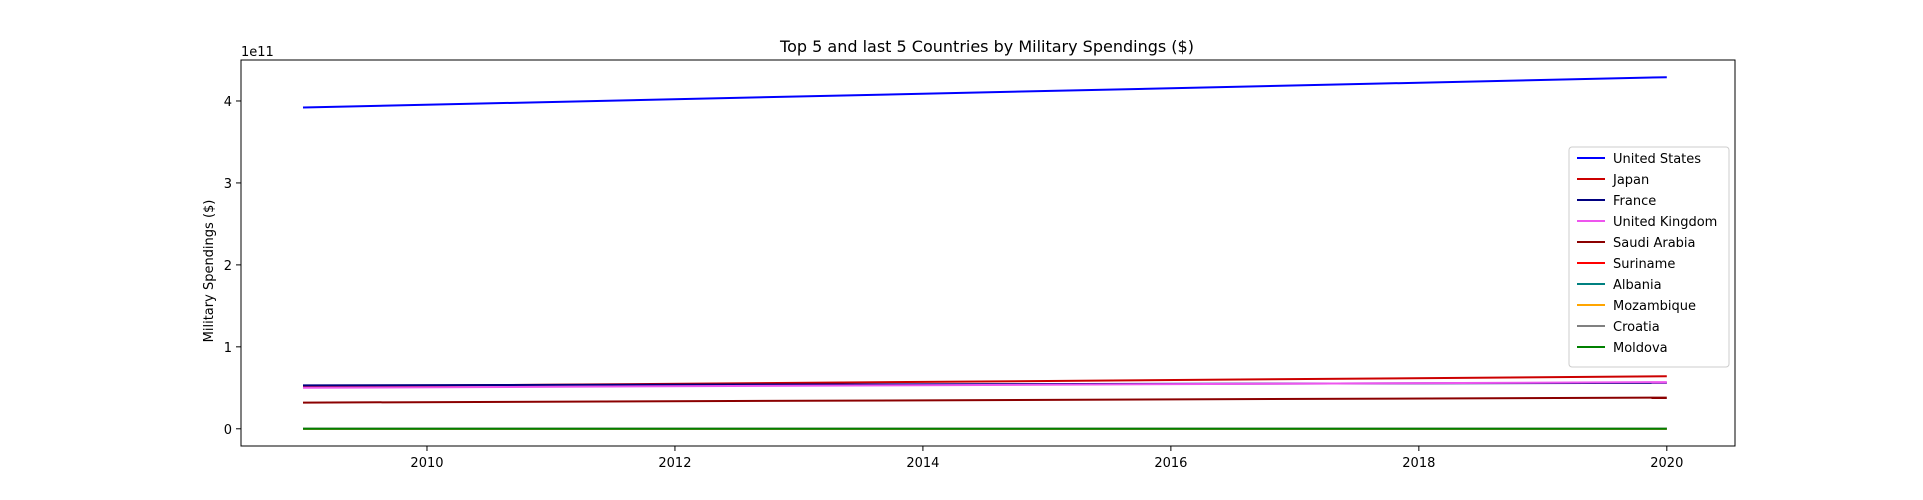 This screenshot has width=1923, height=500. I want to click on x-tick-label: 2020, so click(1666, 463).